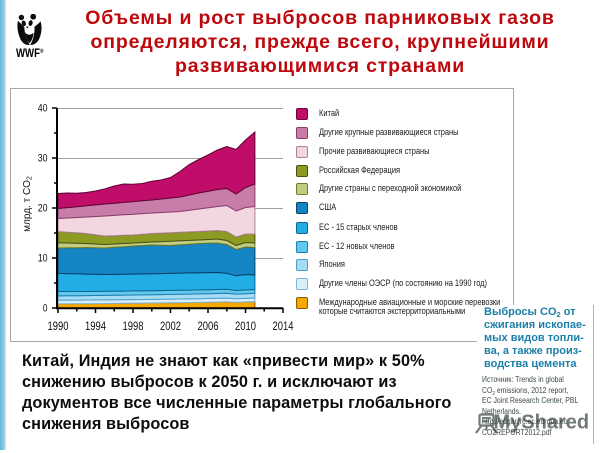 Image resolution: width=600 pixels, height=453 pixels. I want to click on svg-text: 2006, so click(208, 326).